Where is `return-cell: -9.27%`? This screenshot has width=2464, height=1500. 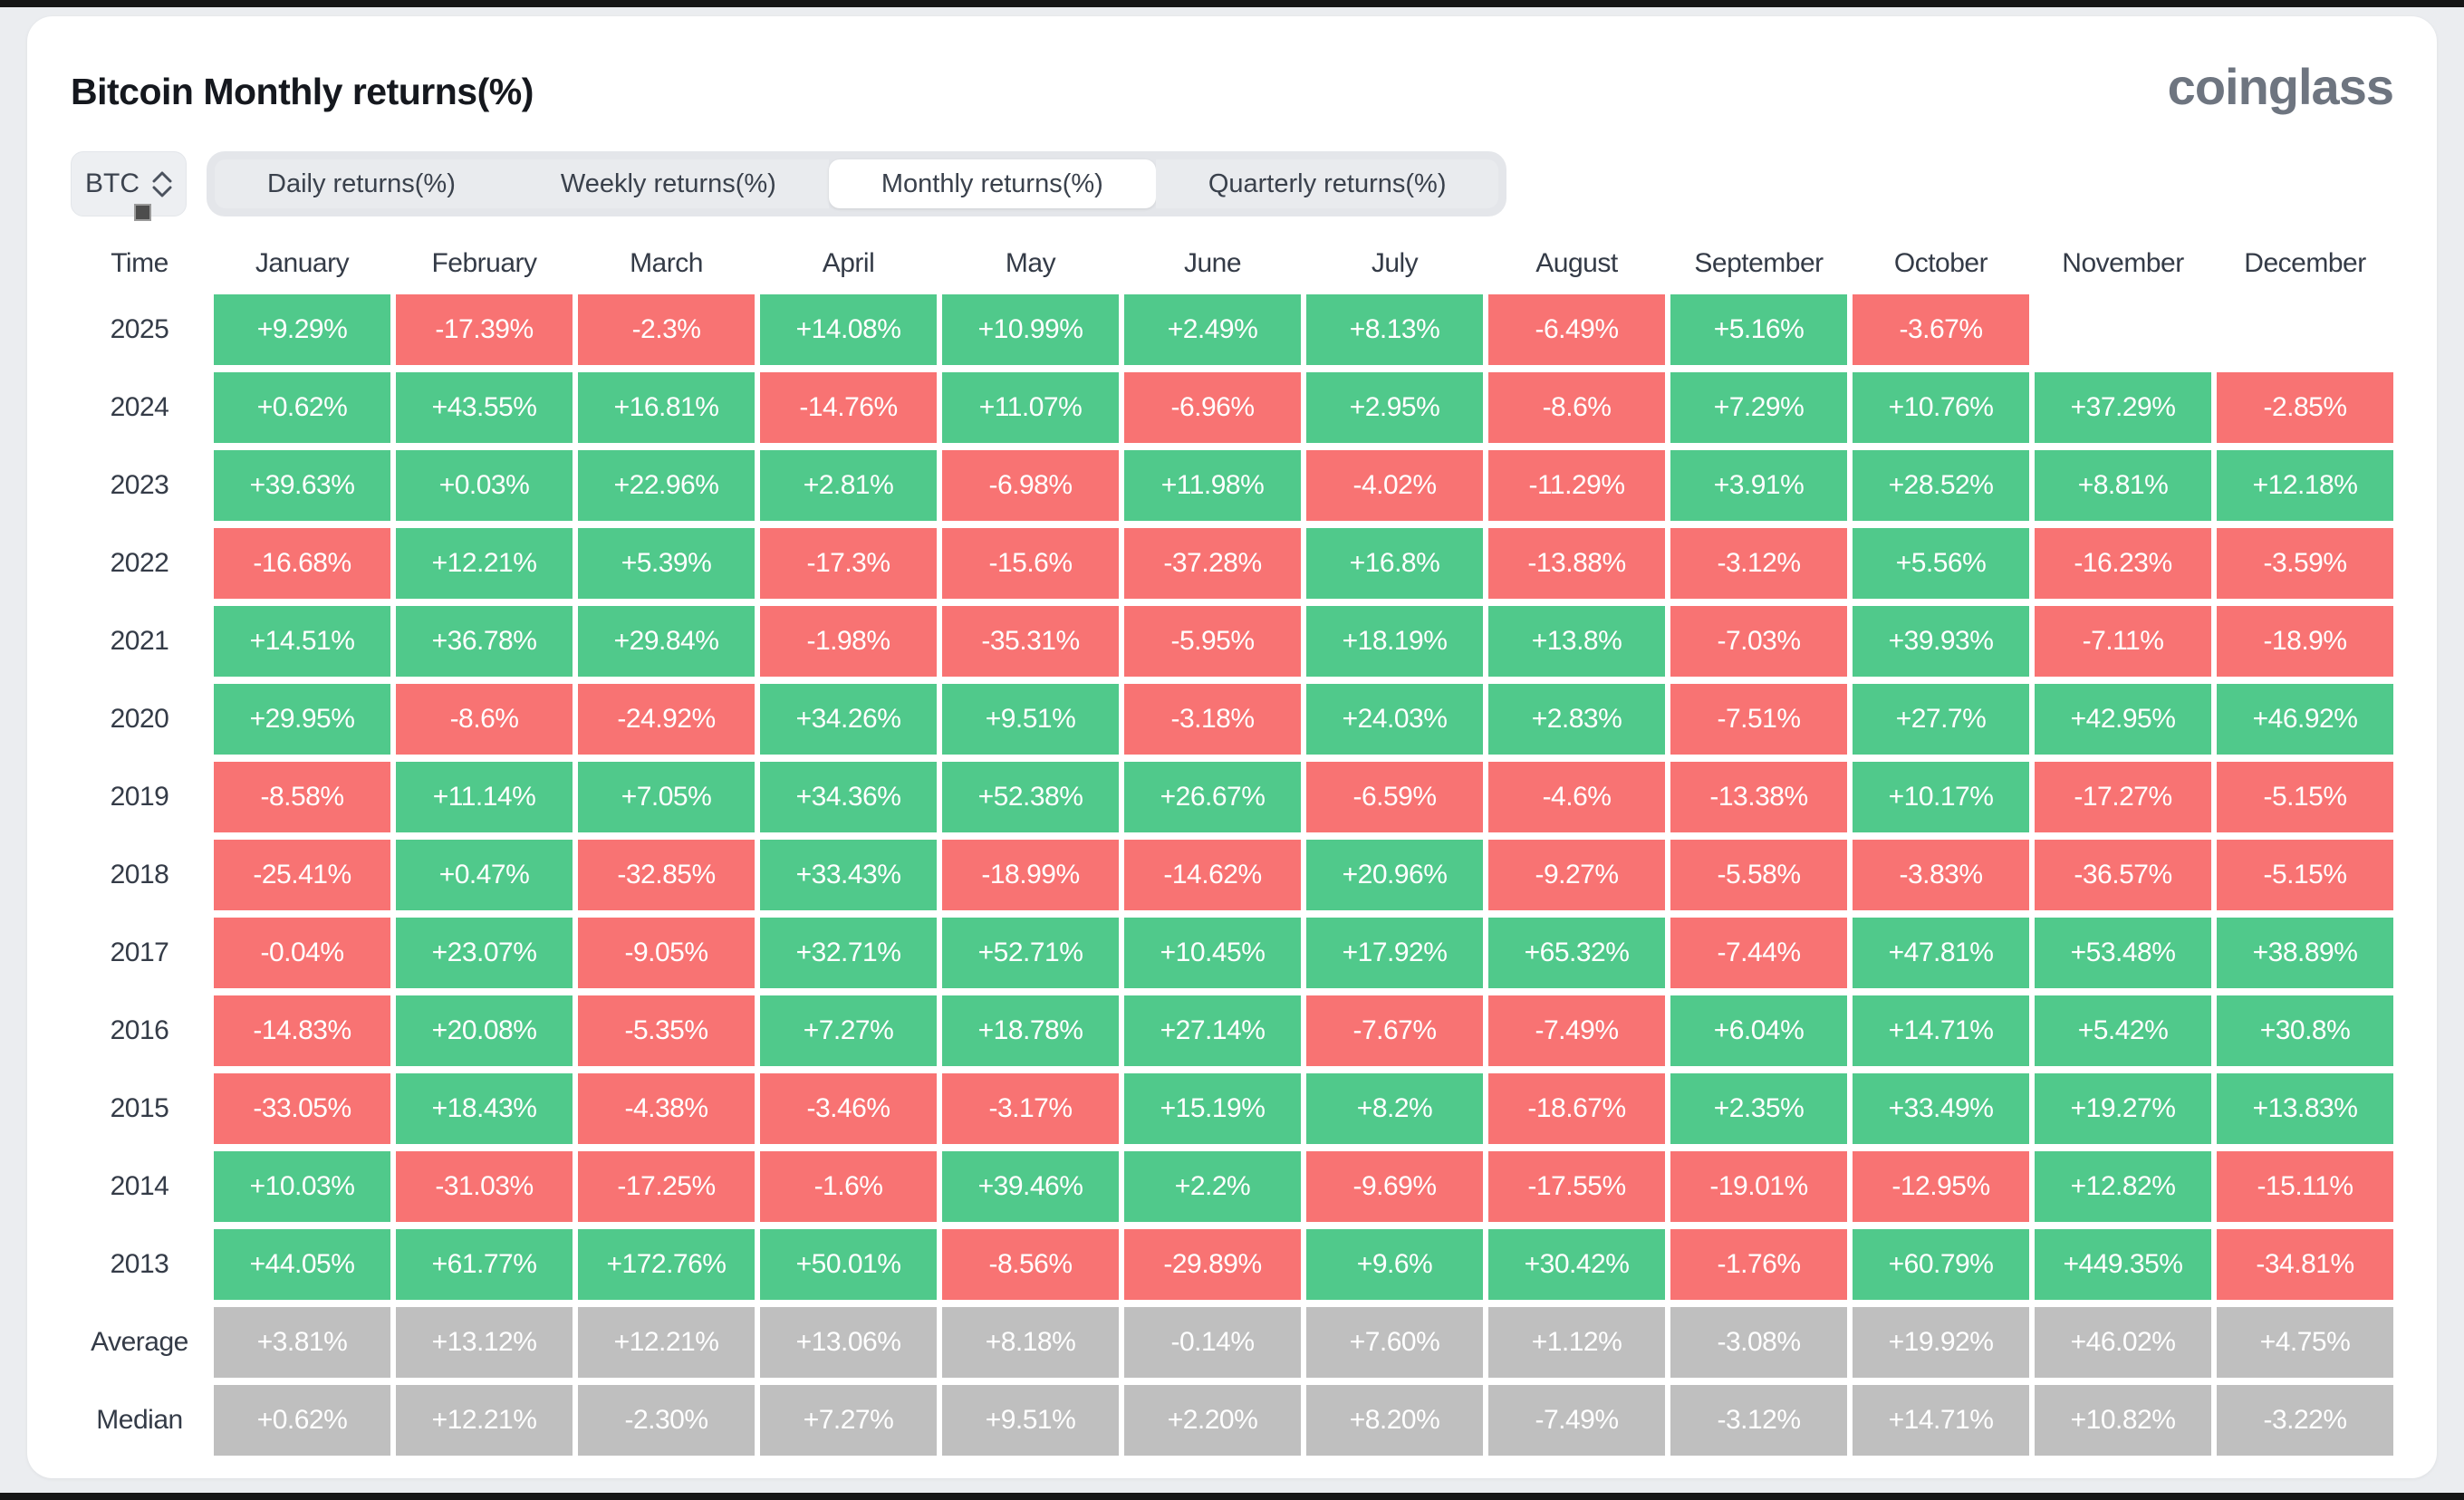
return-cell: -9.27% is located at coordinates (1576, 875).